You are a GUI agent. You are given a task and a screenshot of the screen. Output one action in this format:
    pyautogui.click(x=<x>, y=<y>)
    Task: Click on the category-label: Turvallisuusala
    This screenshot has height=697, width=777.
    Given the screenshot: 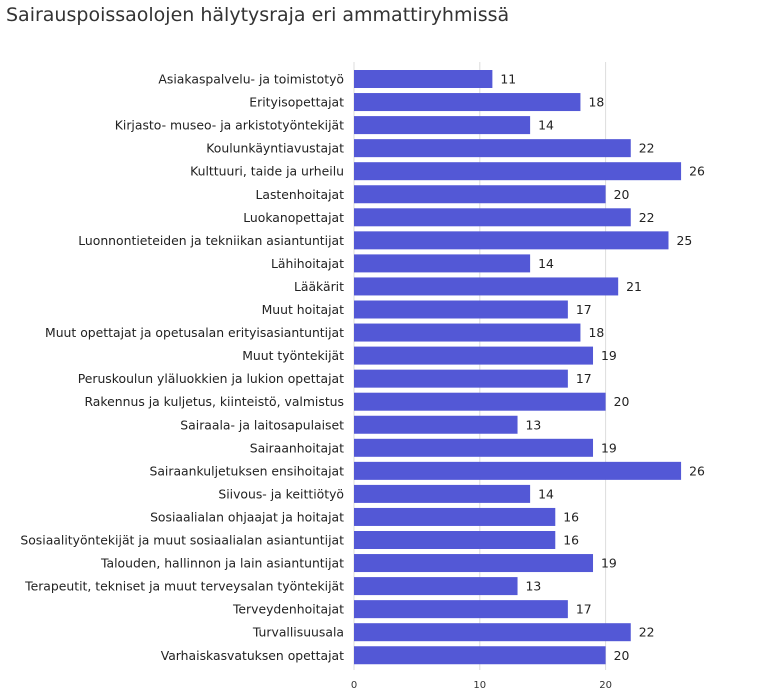 What is the action you would take?
    pyautogui.click(x=298, y=632)
    